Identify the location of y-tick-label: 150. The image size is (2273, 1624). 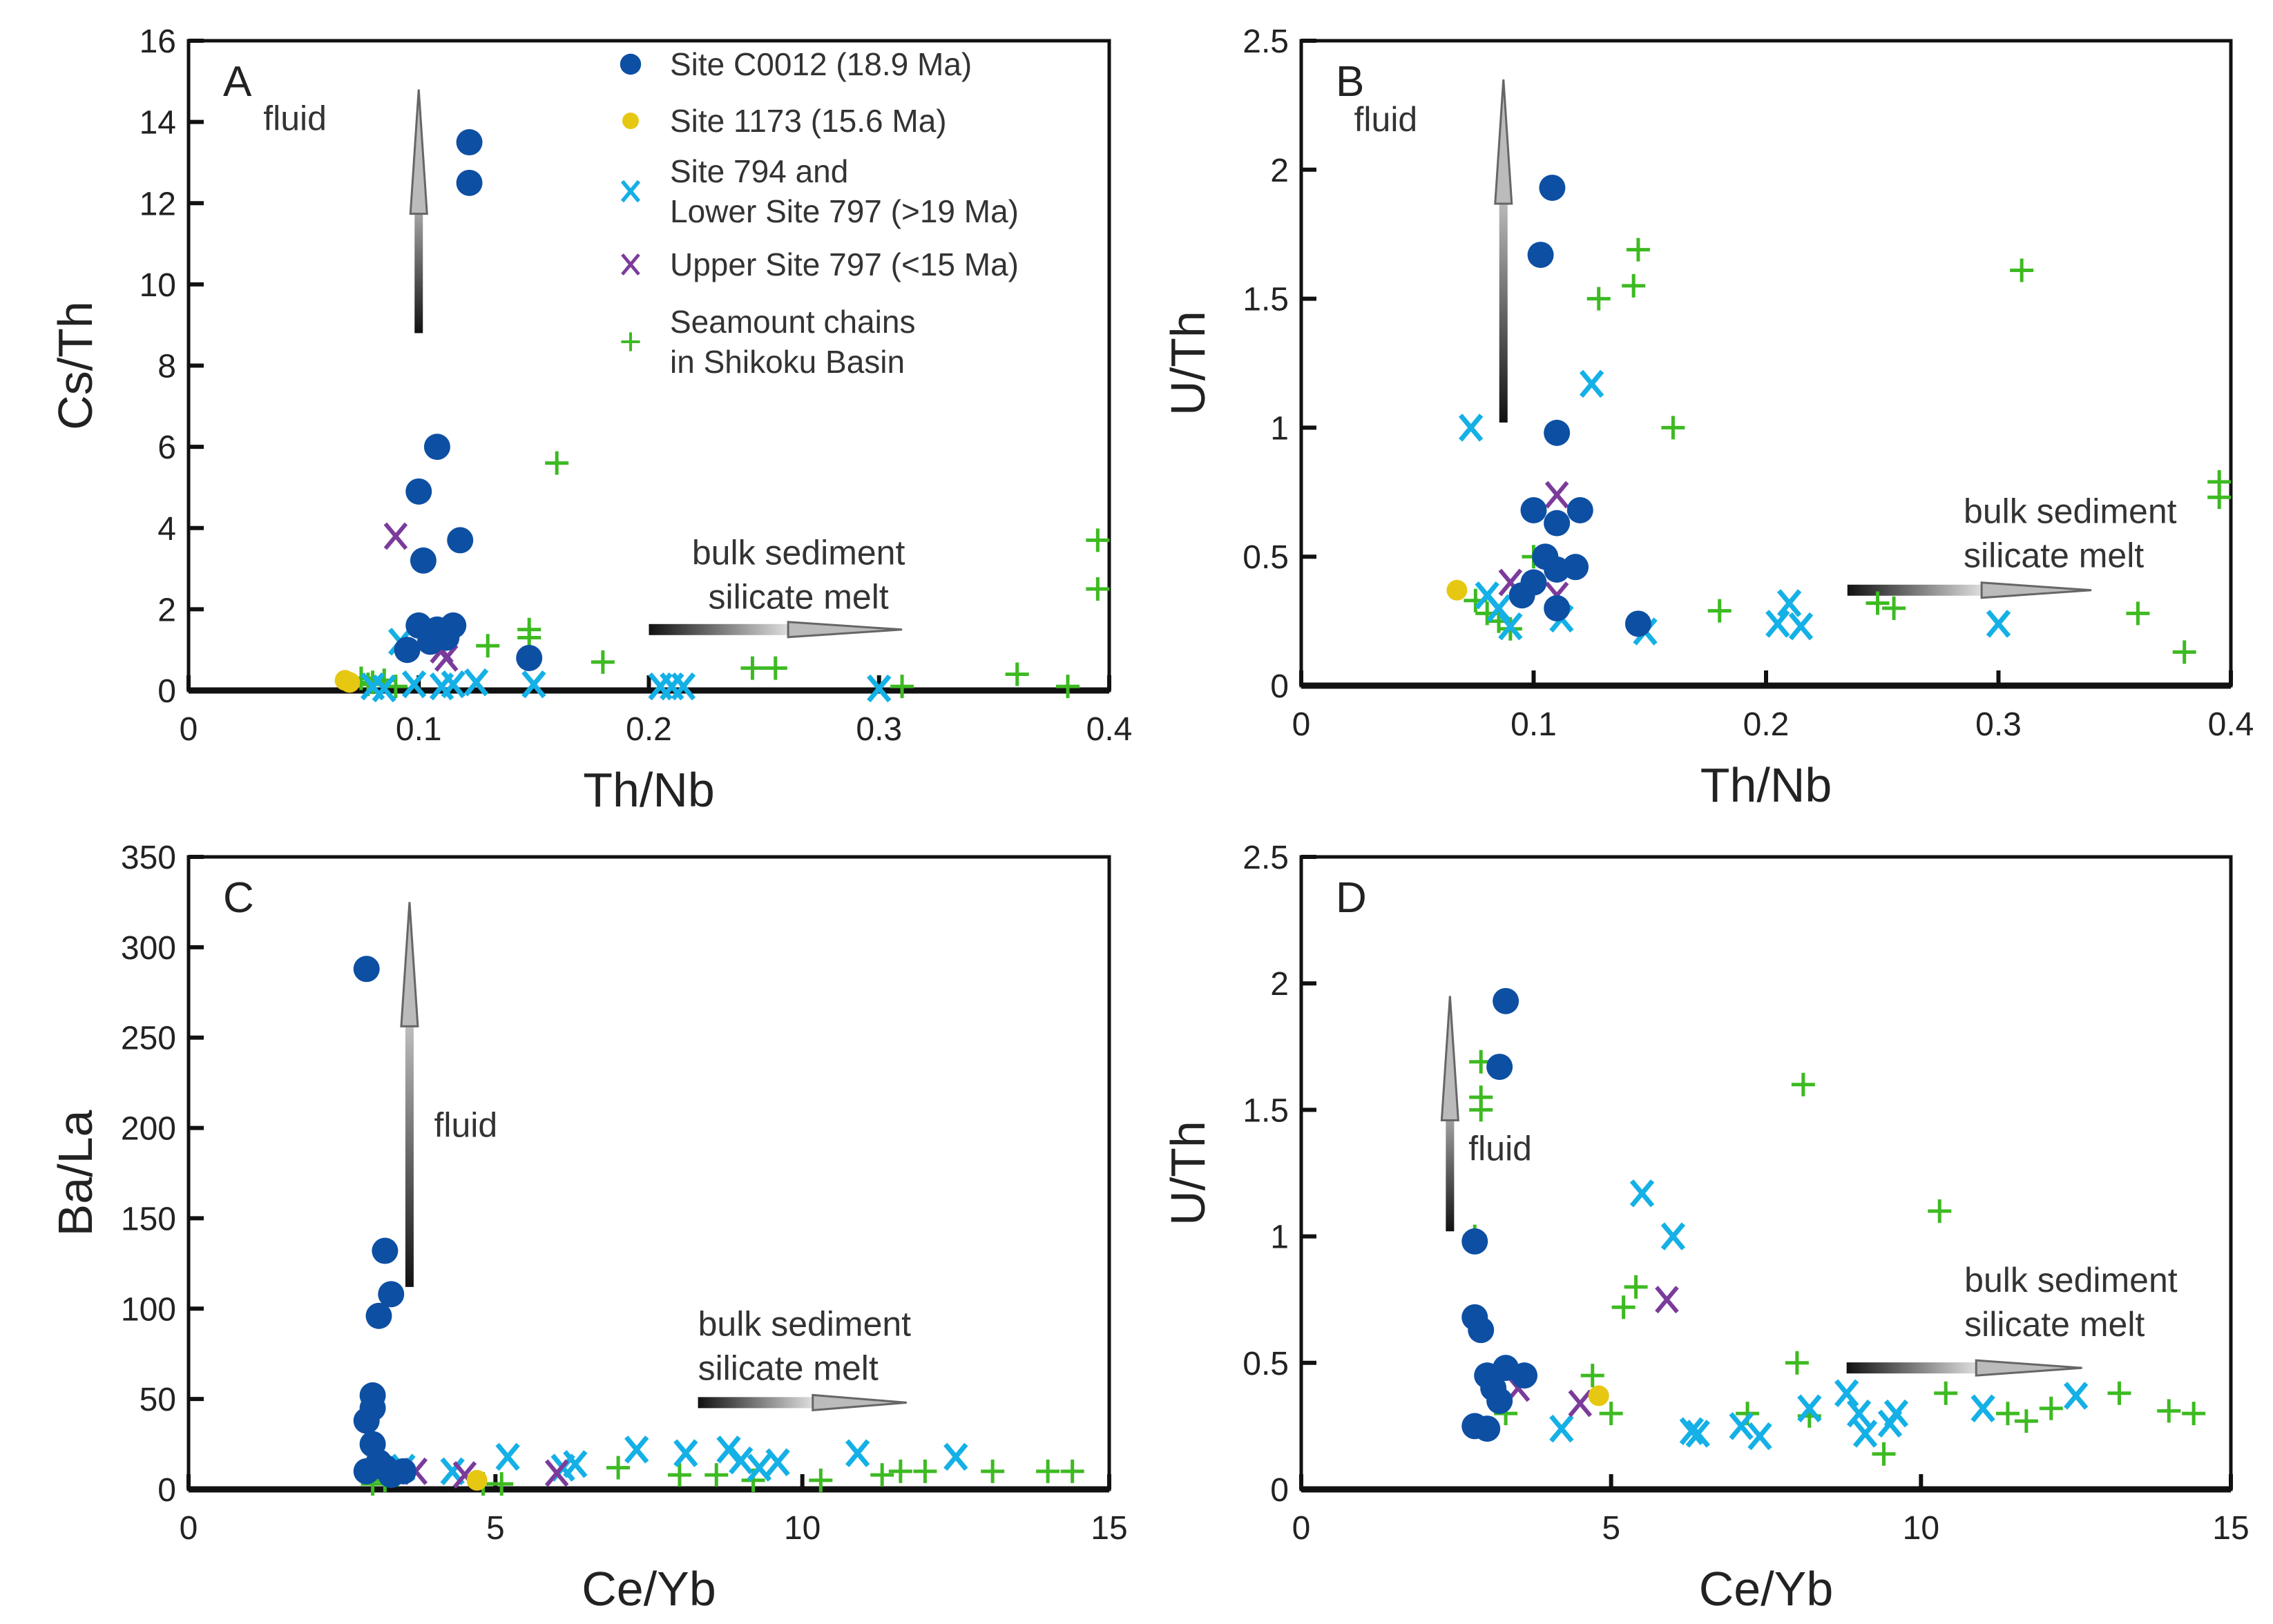
(148, 1219).